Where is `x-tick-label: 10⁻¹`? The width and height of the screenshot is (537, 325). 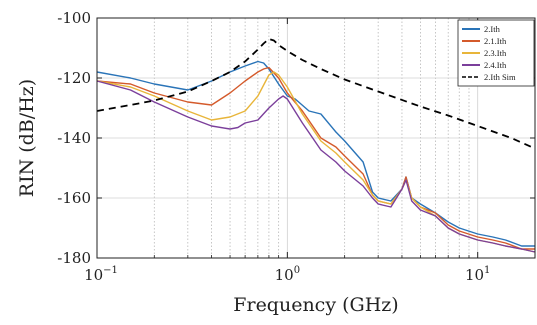
x-tick-label: 10⁻¹ is located at coordinates (101, 274).